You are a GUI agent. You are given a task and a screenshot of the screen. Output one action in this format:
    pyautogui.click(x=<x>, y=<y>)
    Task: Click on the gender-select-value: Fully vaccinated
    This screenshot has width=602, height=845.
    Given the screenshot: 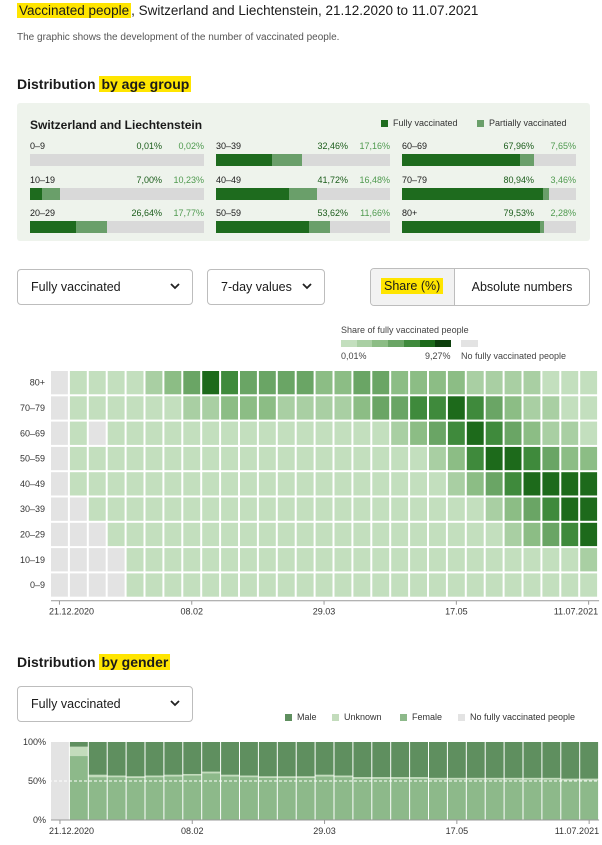 What is the action you would take?
    pyautogui.click(x=76, y=704)
    